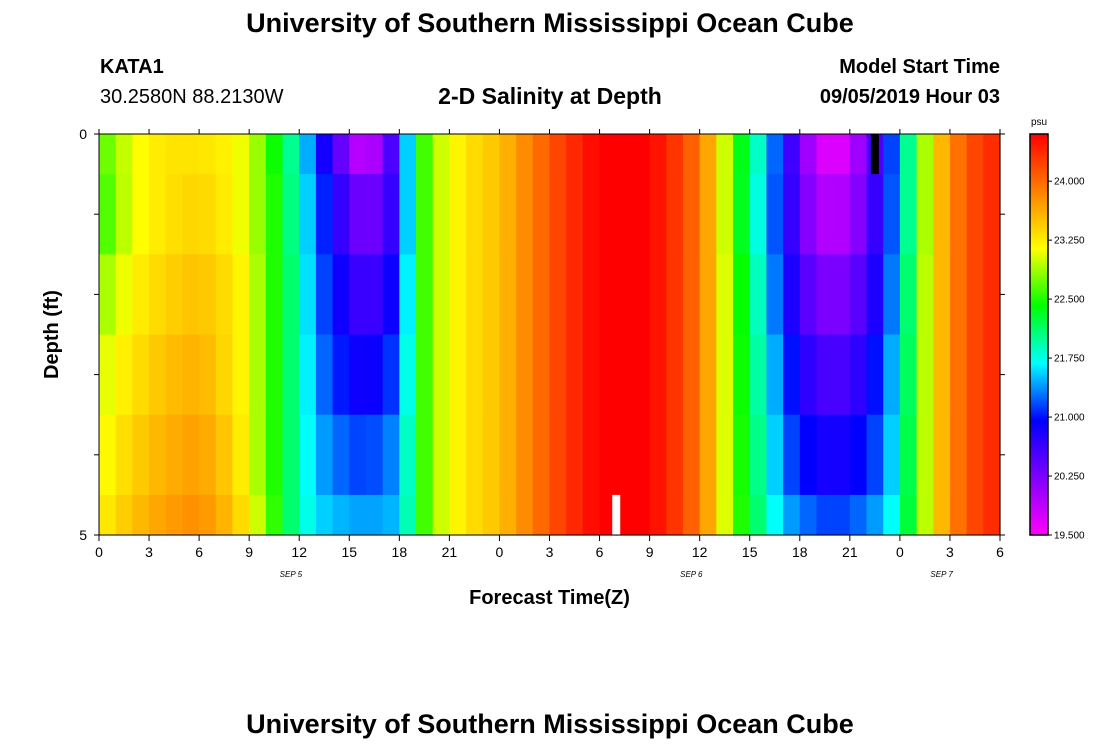  Describe the element at coordinates (291, 574) in the screenshot. I see `x-date-label: SEP 5` at that location.